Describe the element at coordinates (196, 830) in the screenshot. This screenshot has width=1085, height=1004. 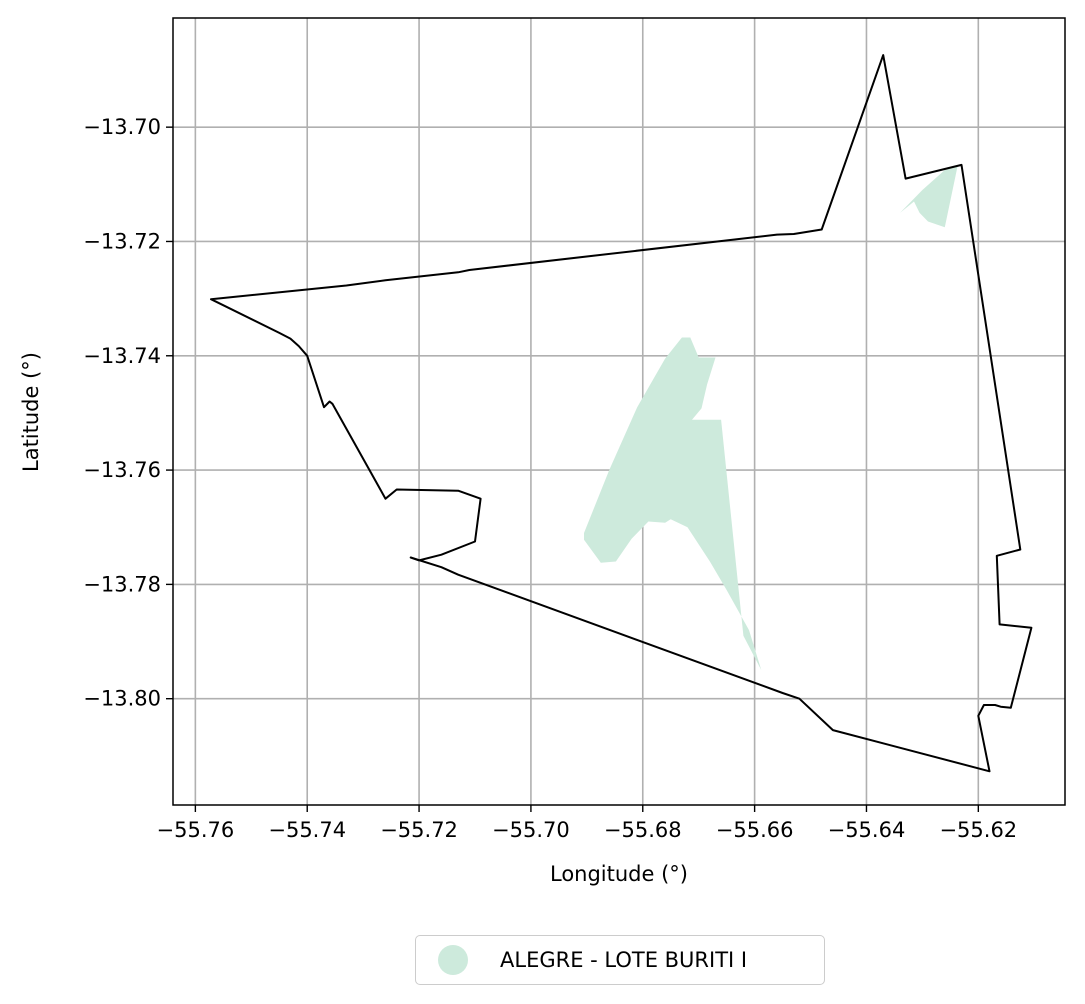
I see `x-tick-label: −55.76` at that location.